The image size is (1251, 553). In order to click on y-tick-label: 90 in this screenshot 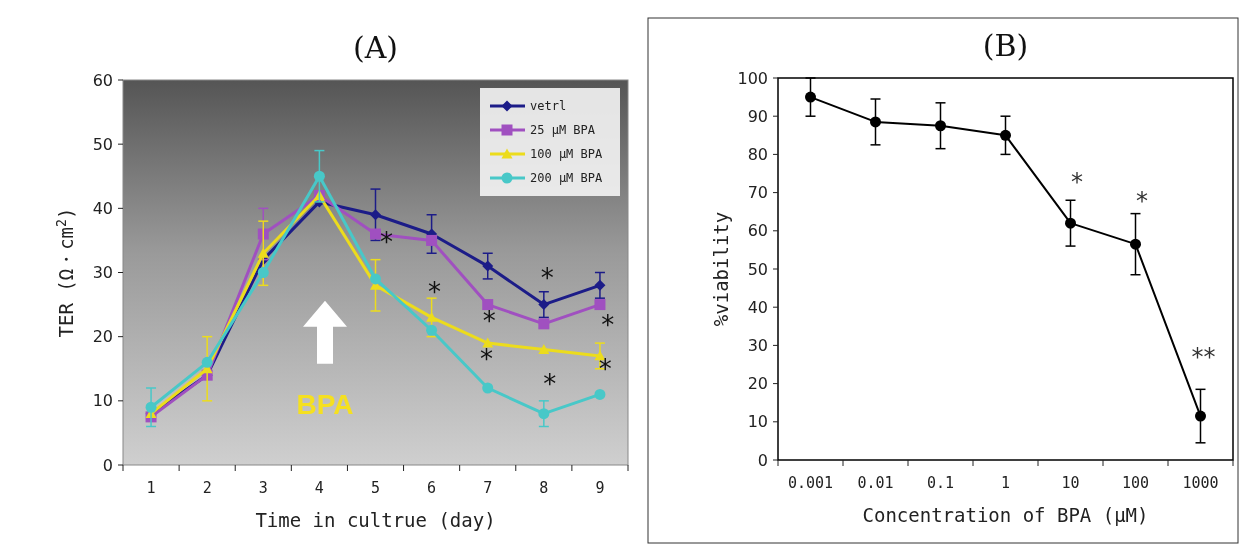, I will do `click(757, 116)`.